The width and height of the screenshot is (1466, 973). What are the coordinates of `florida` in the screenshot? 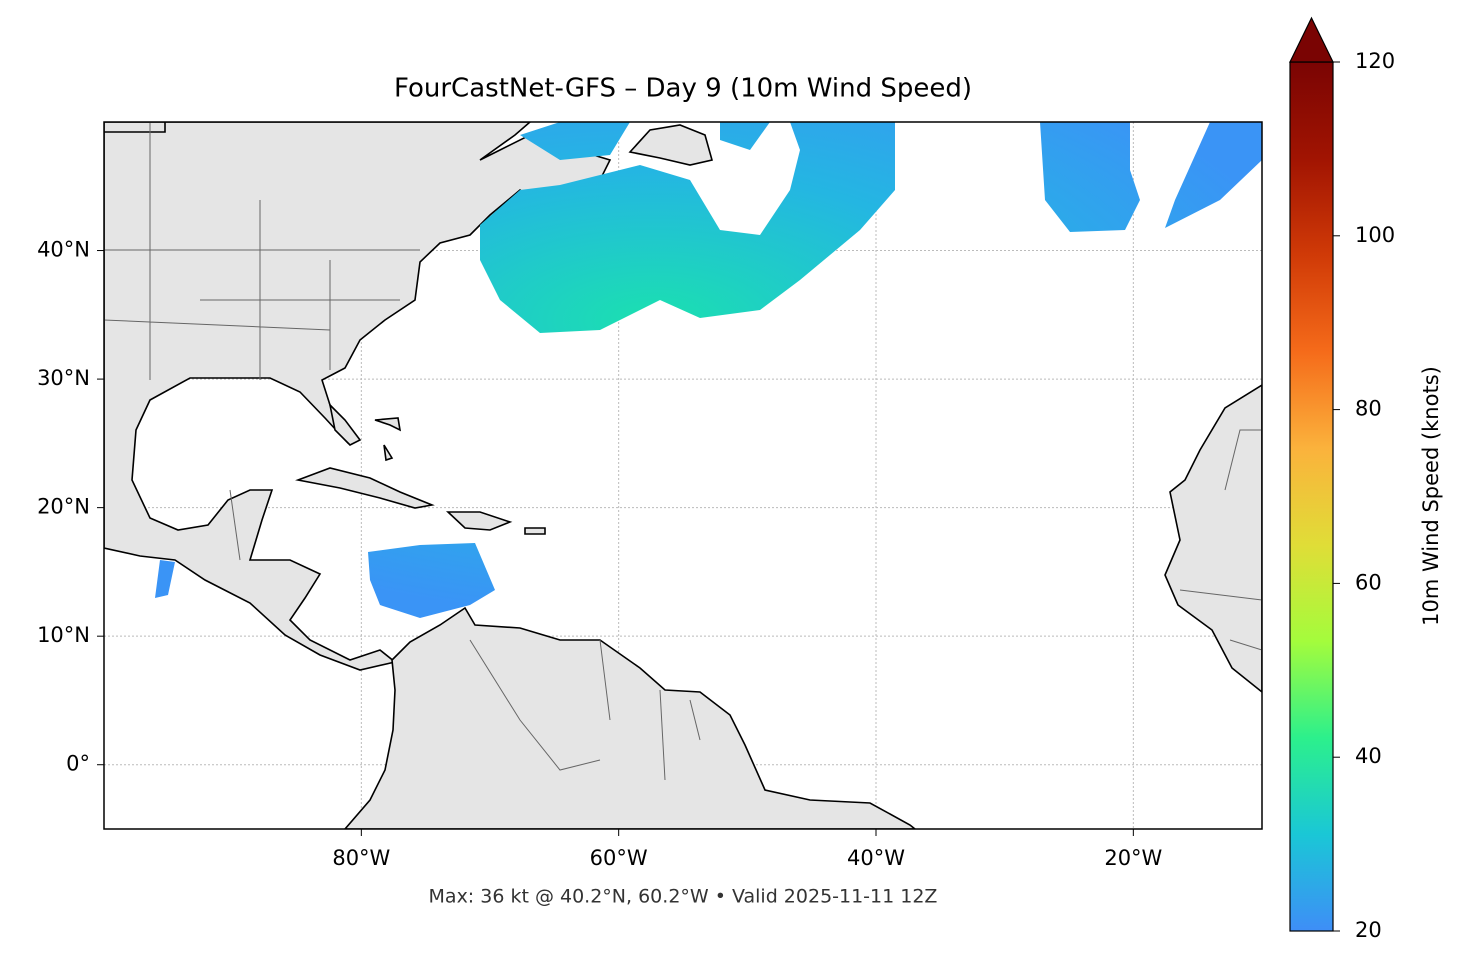 It's located at (345, 424).